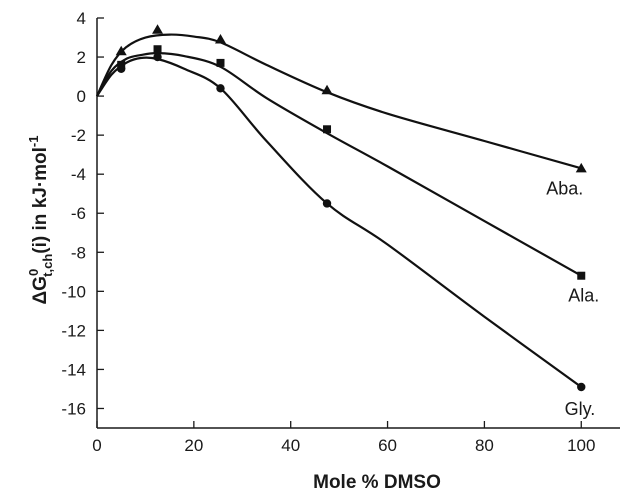  I want to click on y-axis-title-rest: (i) in kJ·mol, so click(40, 200).